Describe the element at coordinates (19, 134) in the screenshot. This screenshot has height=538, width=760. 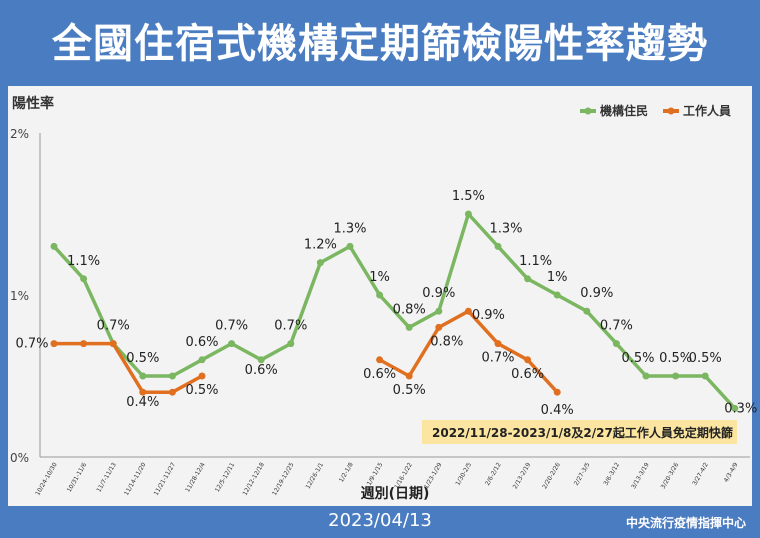
I see `y-tick-2: 2%` at that location.